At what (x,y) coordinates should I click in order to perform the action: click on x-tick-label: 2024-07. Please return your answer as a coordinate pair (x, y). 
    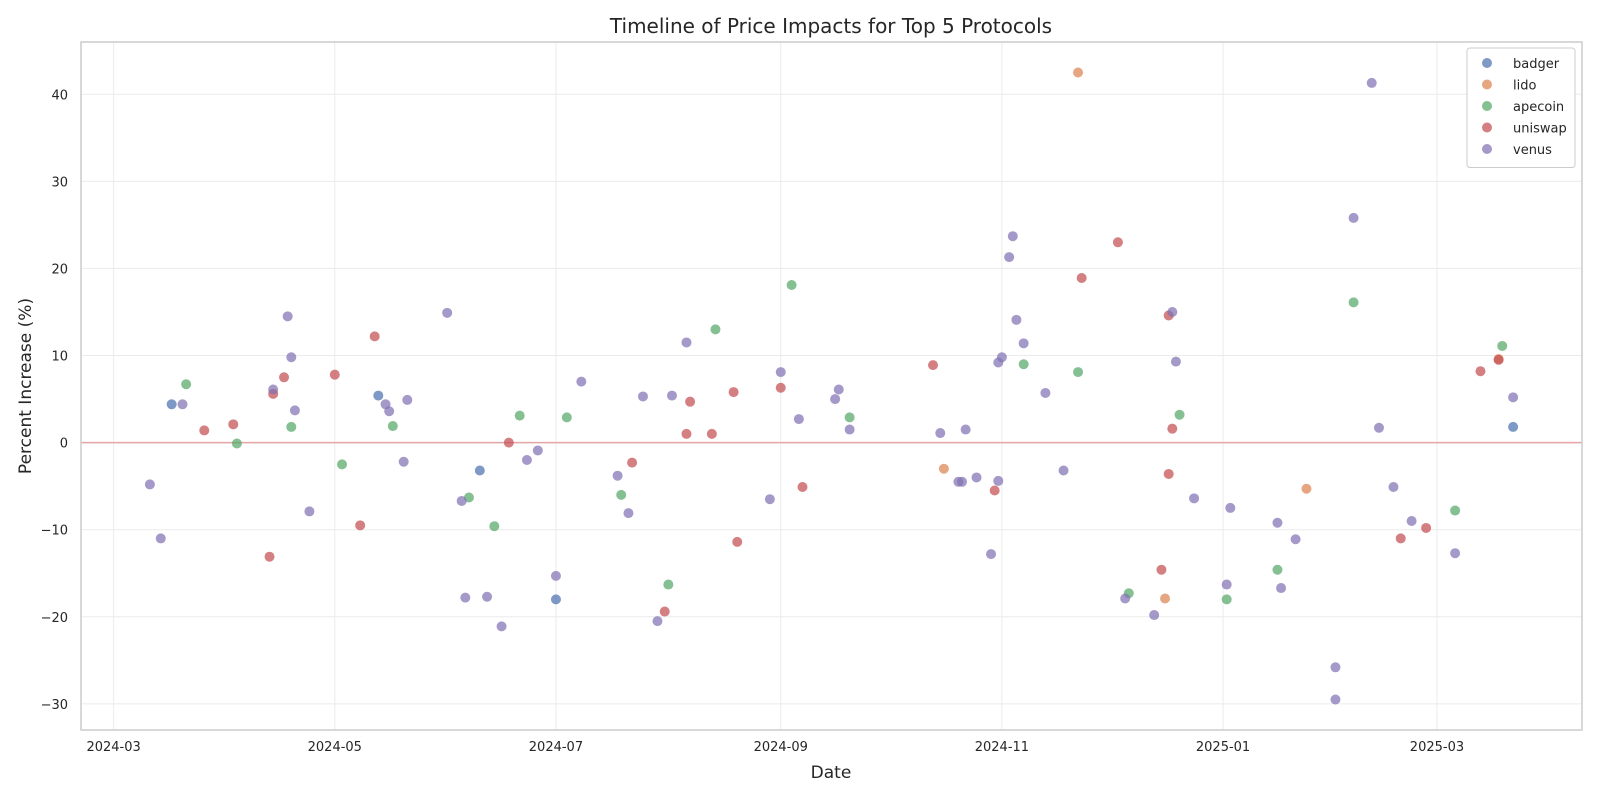
    Looking at the image, I should click on (556, 747).